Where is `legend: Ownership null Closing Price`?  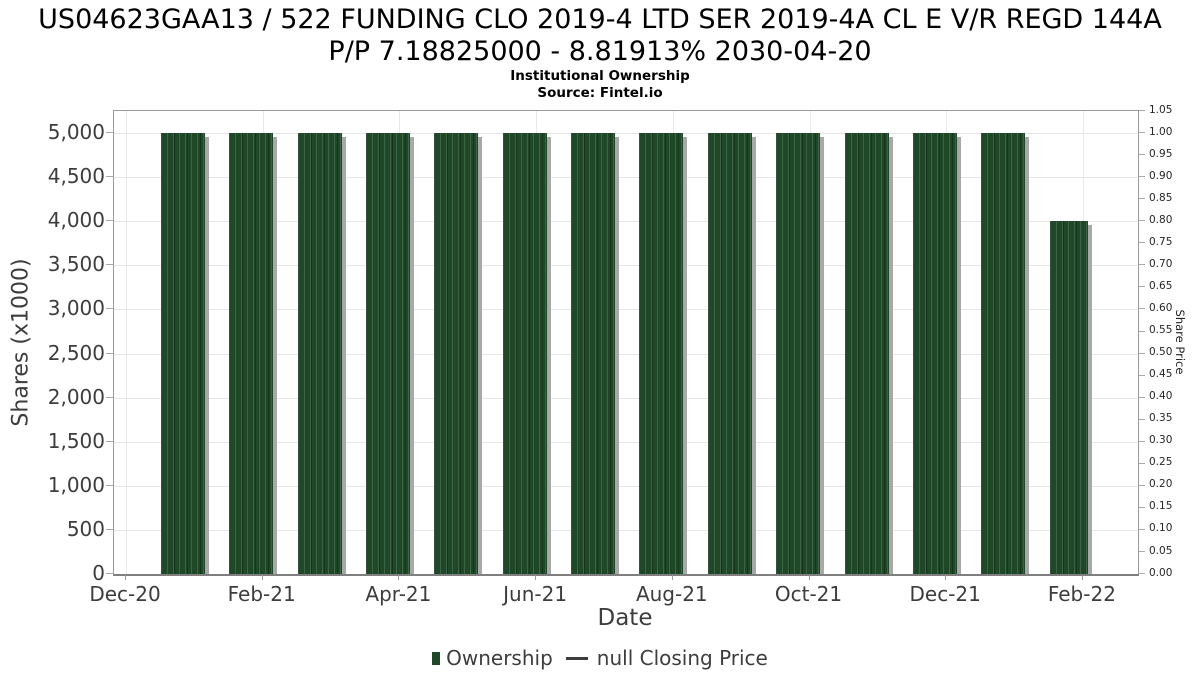
legend: Ownership null Closing Price is located at coordinates (600, 658).